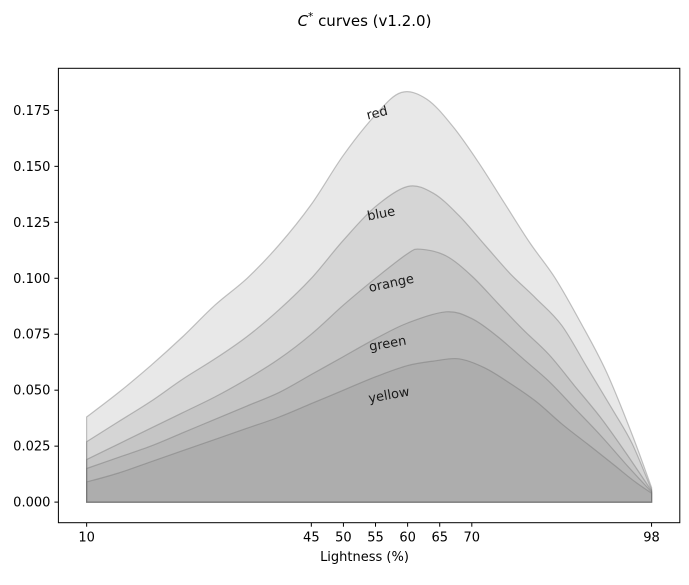 The height and width of the screenshot is (585, 689). What do you see at coordinates (439, 538) in the screenshot?
I see `x-tick-label: 65` at bounding box center [439, 538].